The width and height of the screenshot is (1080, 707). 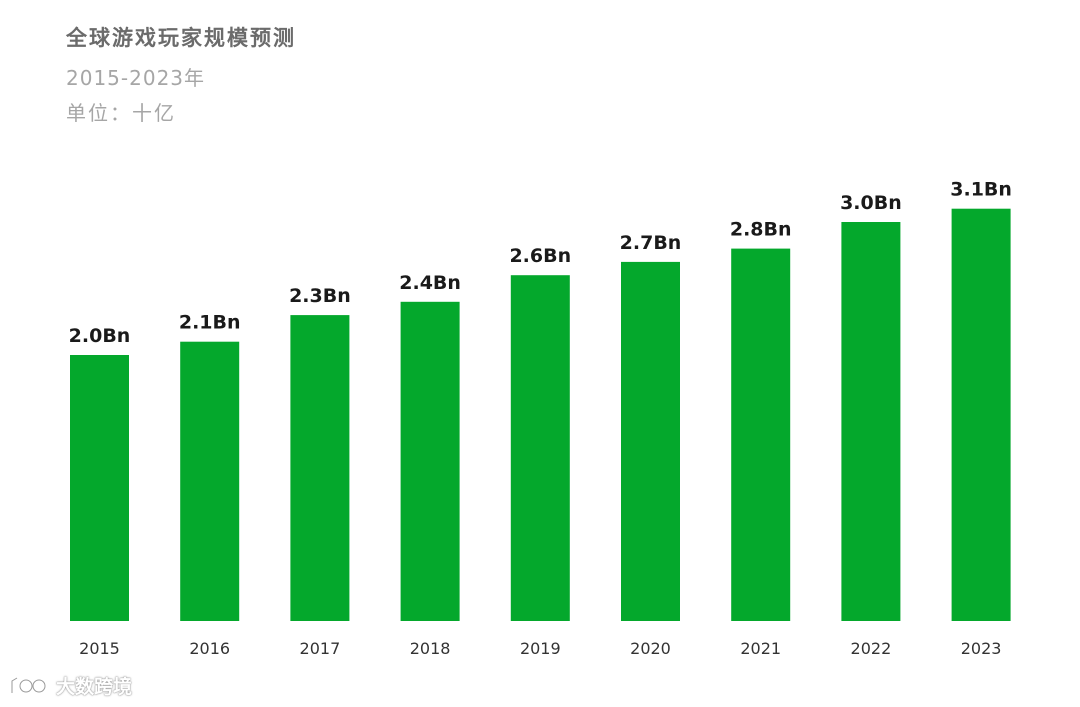 What do you see at coordinates (320, 648) in the screenshot?
I see `x-tick-label-2017: 2017` at bounding box center [320, 648].